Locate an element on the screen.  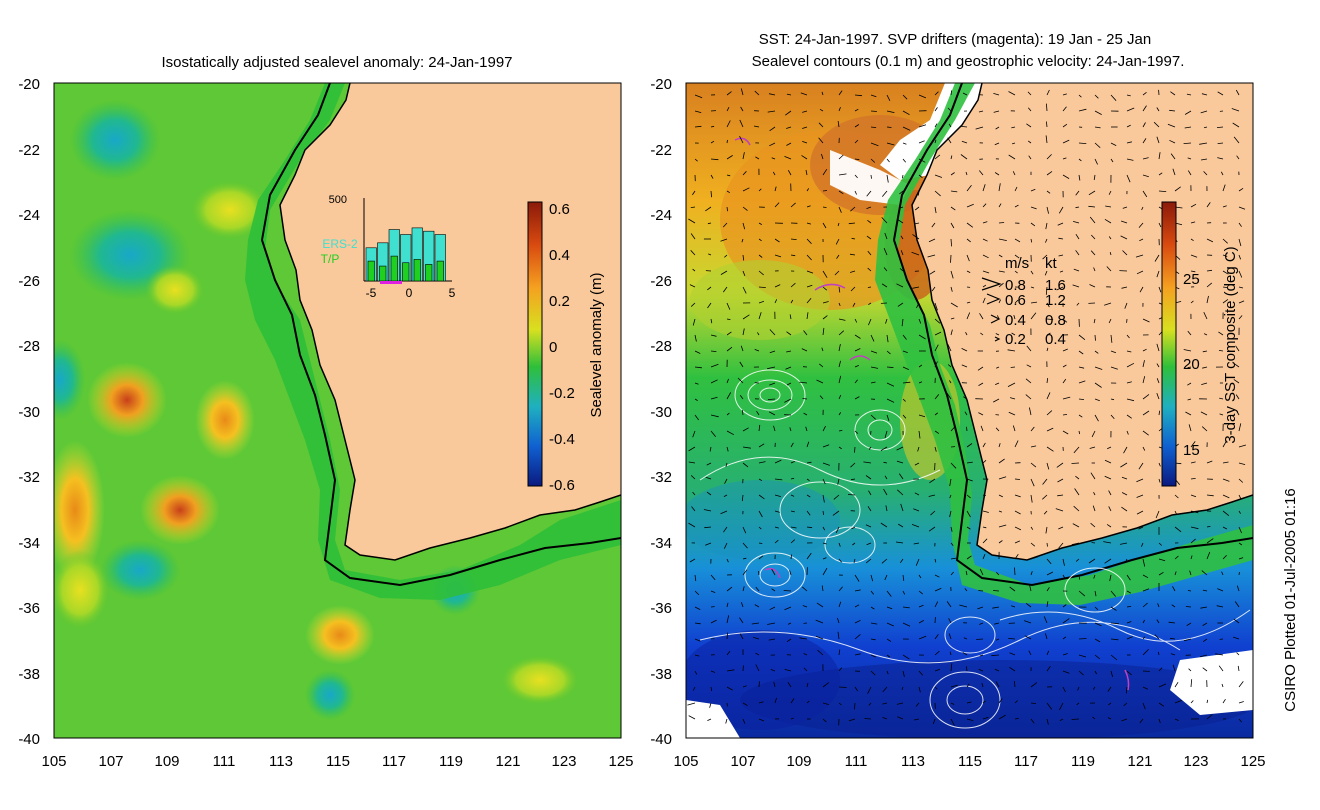
right-x-tick: 111 is located at coordinates (856, 761).